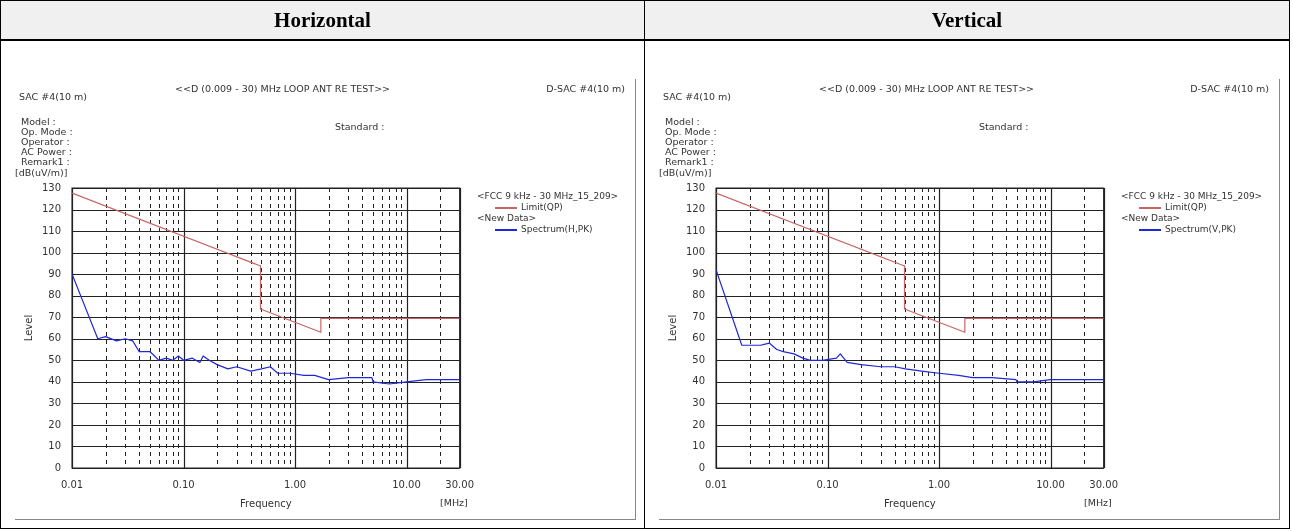  What do you see at coordinates (322, 21) in the screenshot?
I see `chart-title: Horizontal` at bounding box center [322, 21].